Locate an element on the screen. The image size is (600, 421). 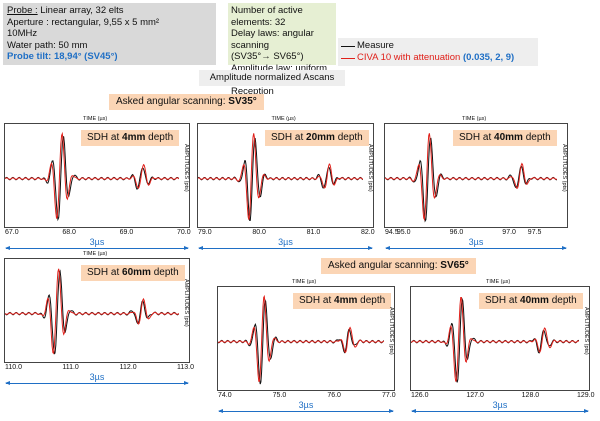
time-tick-label: 68.0 is located at coordinates (69, 232).